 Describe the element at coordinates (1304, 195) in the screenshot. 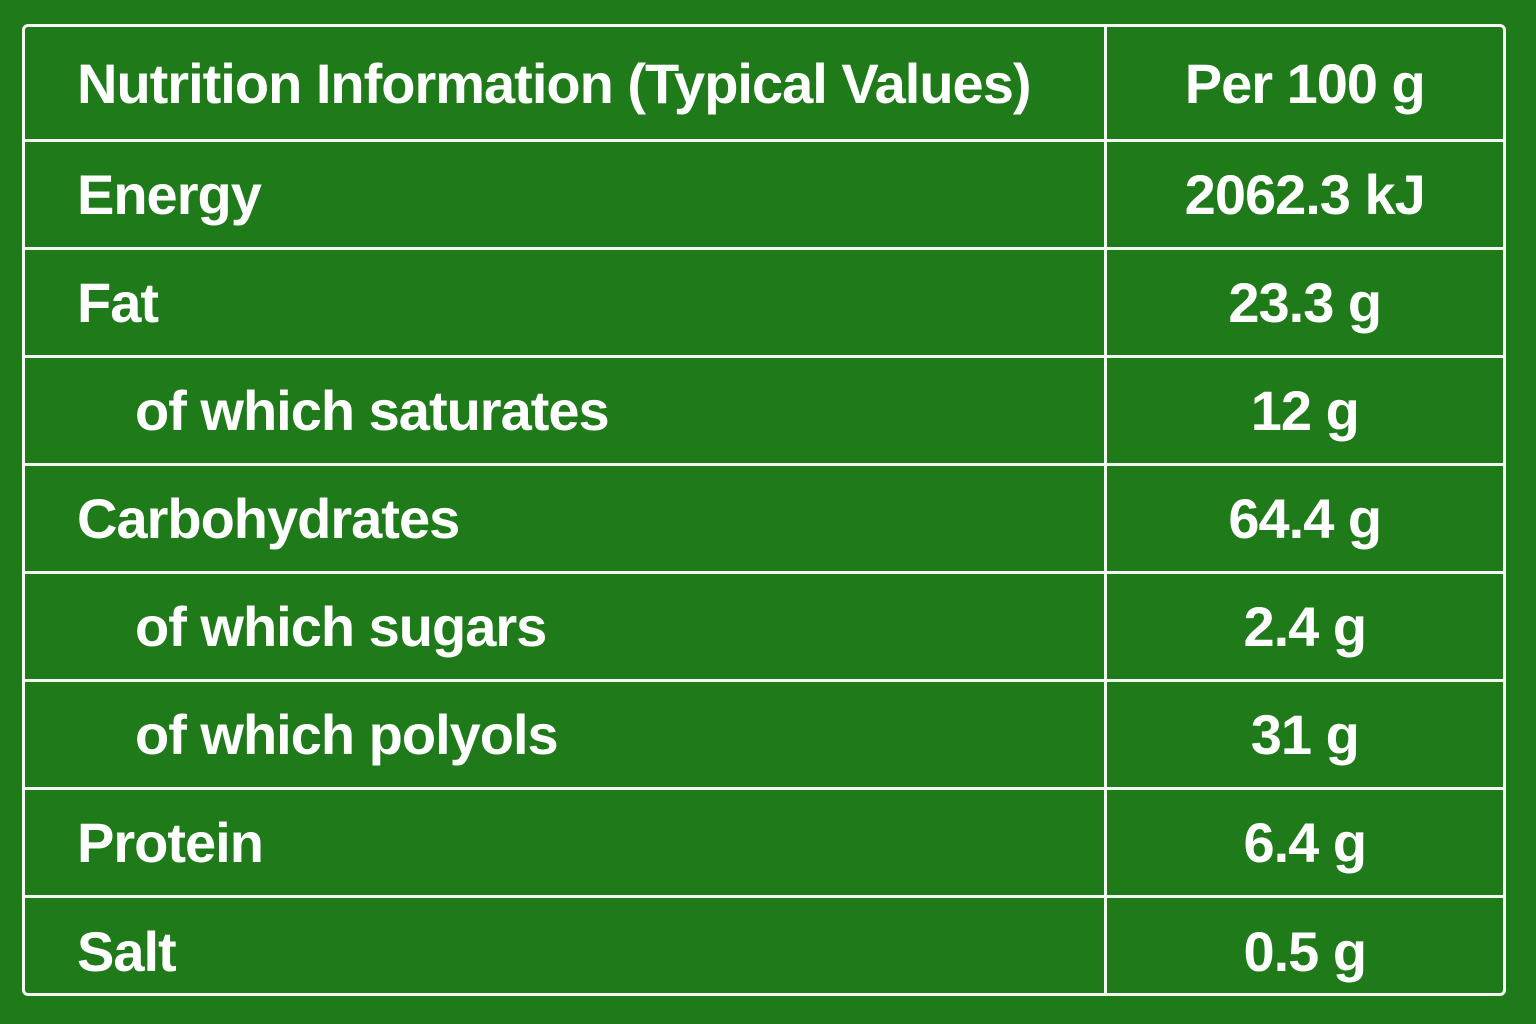

I see `nutrient-value-energy: 2062.3 kJ` at that location.